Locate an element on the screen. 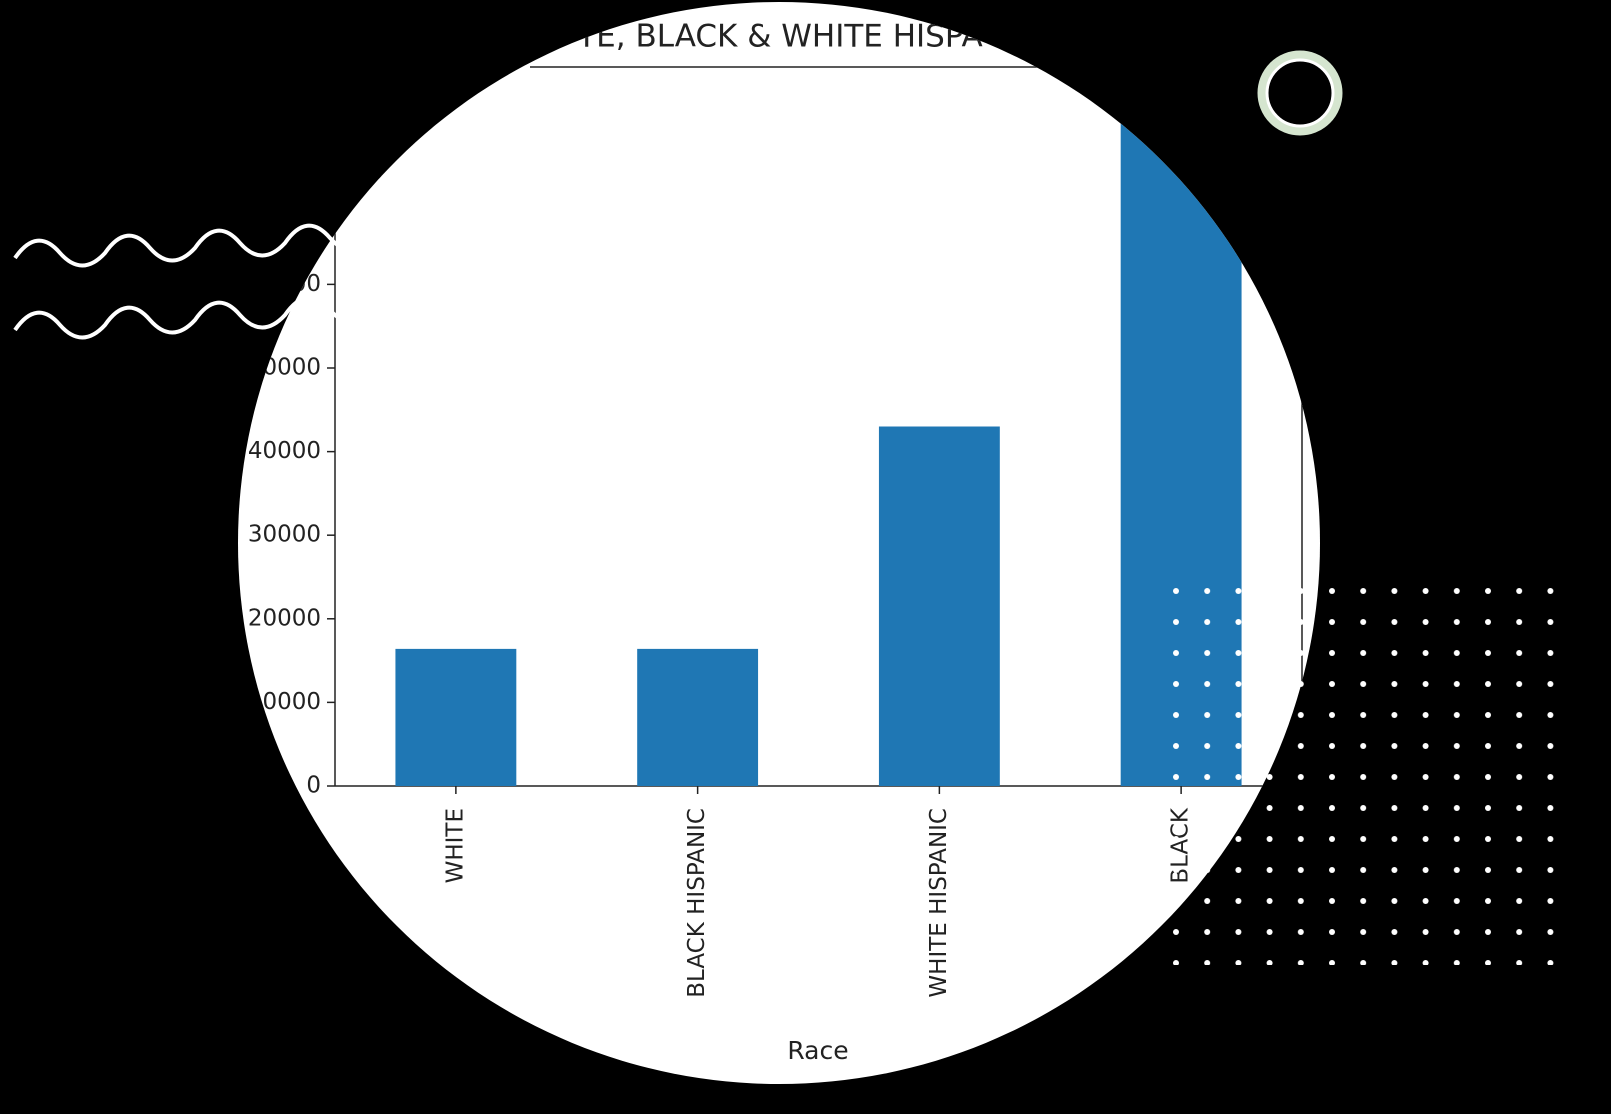 The width and height of the screenshot is (1611, 1114). y-tick-label: 20000 is located at coordinates (284, 618).